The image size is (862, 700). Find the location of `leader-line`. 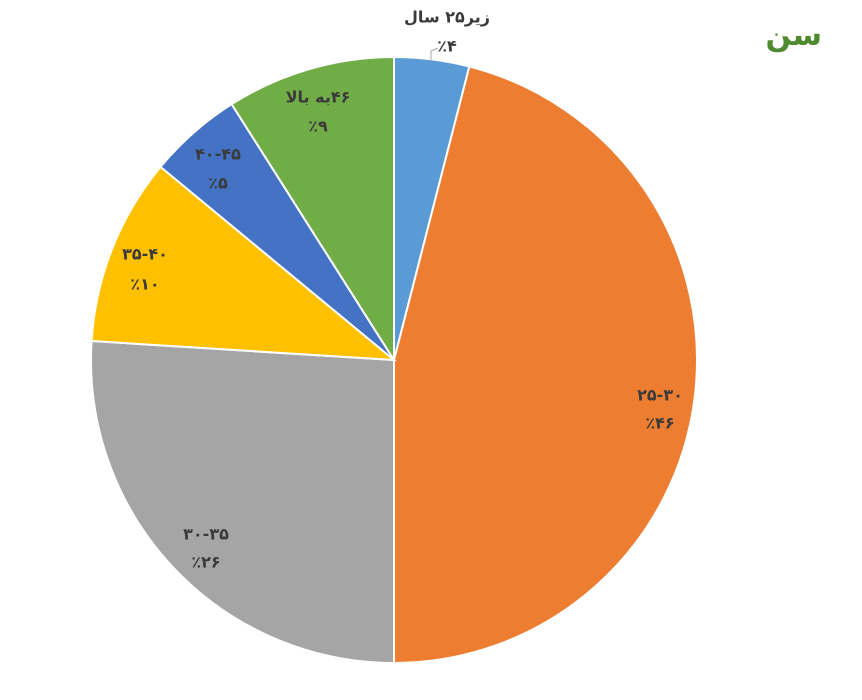

leader-line is located at coordinates (434, 53).